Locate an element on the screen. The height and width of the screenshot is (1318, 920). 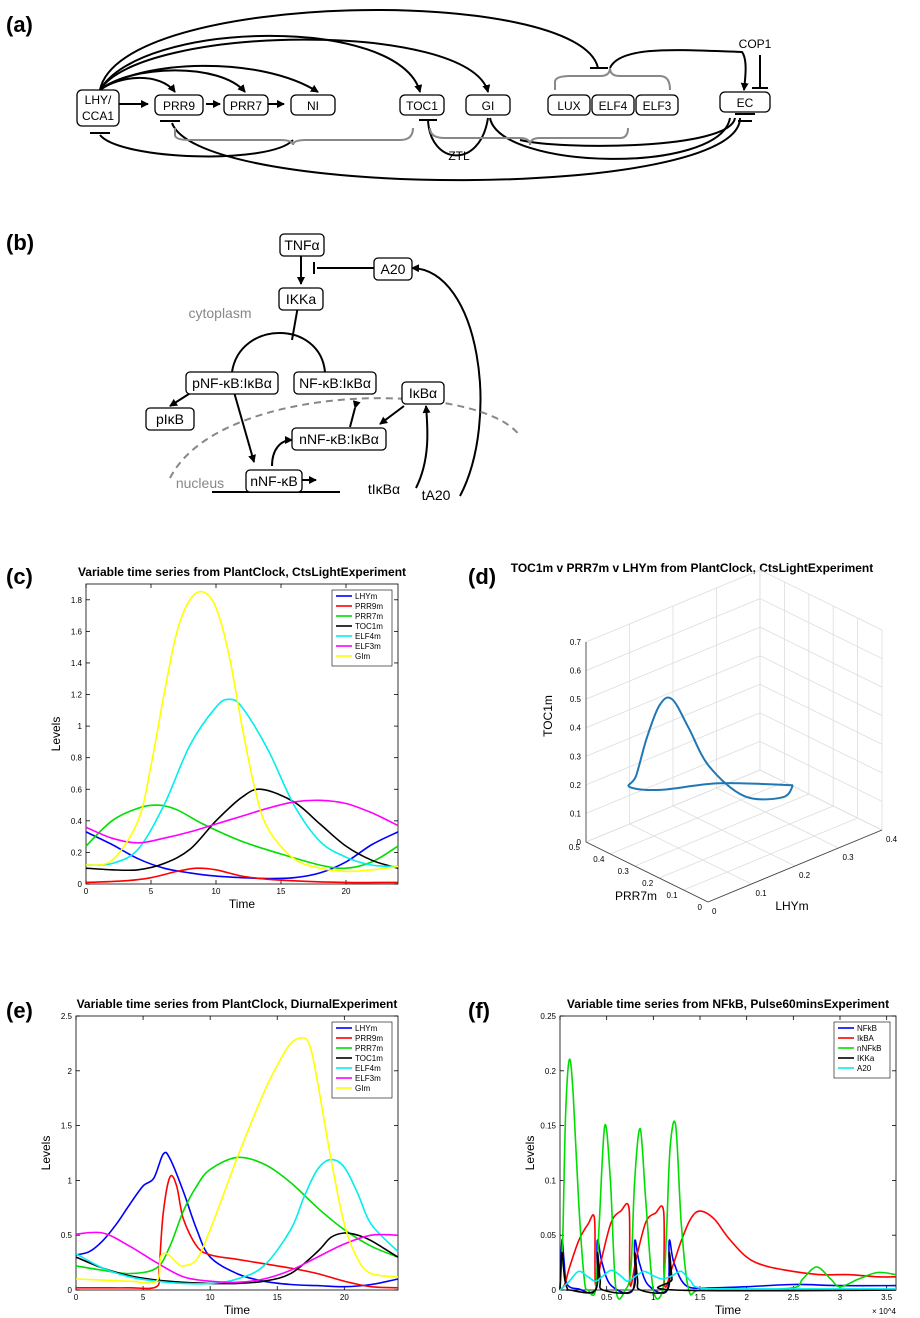
arc-ec-repress-prr9 is located at coordinates (456, 149).